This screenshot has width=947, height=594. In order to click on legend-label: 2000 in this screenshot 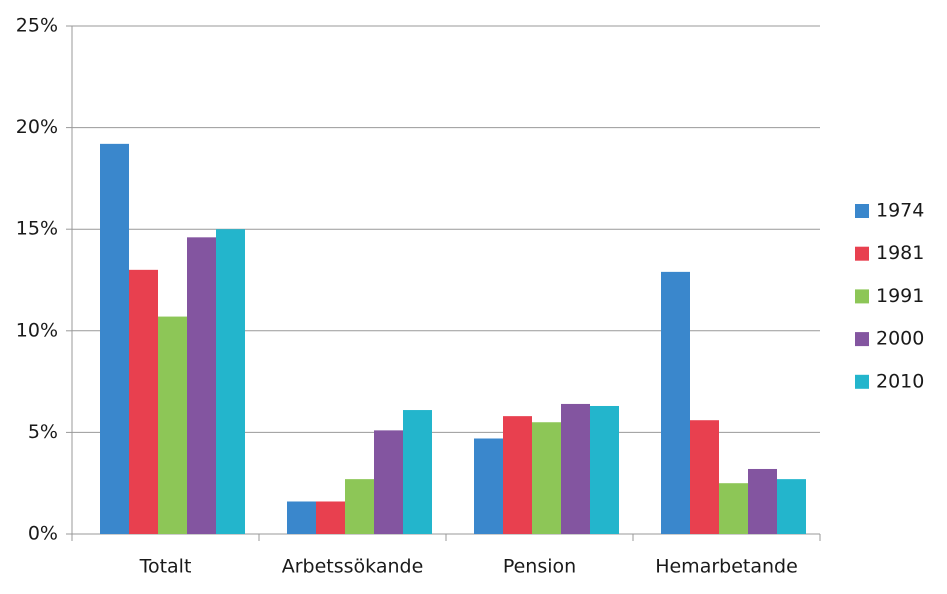, I will do `click(900, 339)`.